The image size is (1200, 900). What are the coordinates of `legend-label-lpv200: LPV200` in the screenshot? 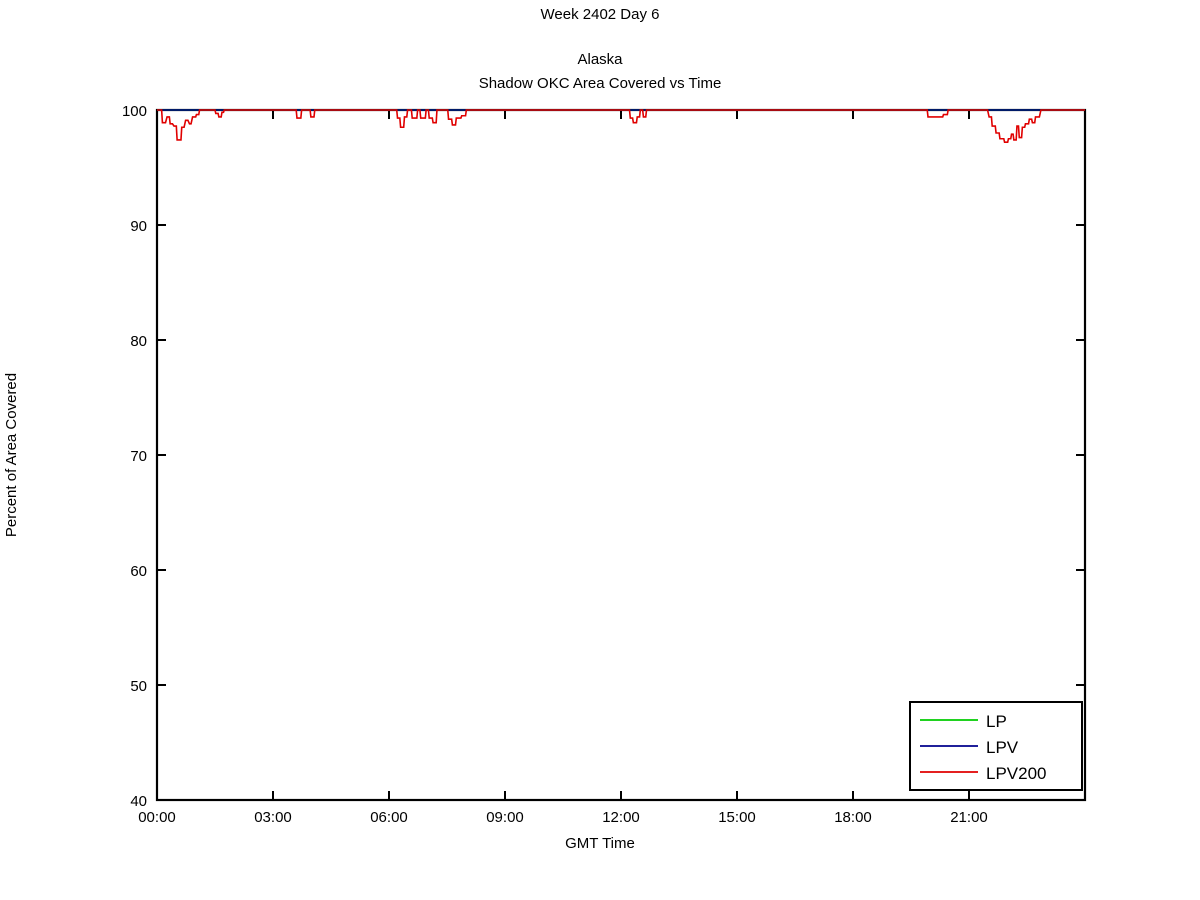 It's located at (1016, 773).